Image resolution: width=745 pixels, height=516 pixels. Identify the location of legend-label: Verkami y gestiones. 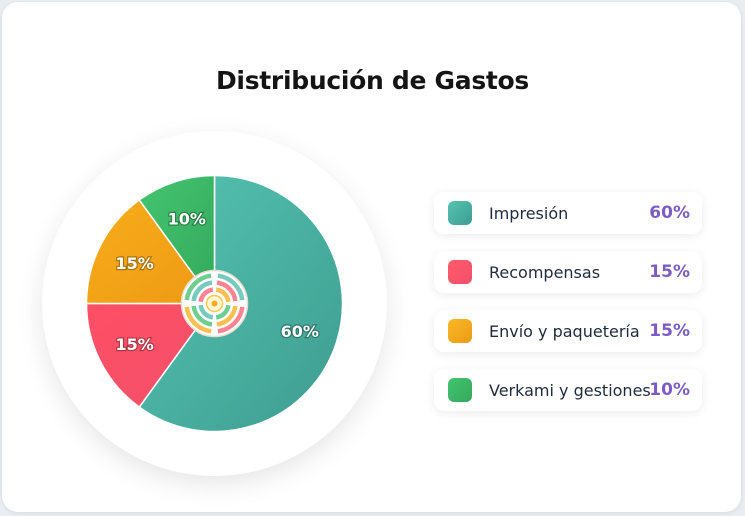
(570, 390).